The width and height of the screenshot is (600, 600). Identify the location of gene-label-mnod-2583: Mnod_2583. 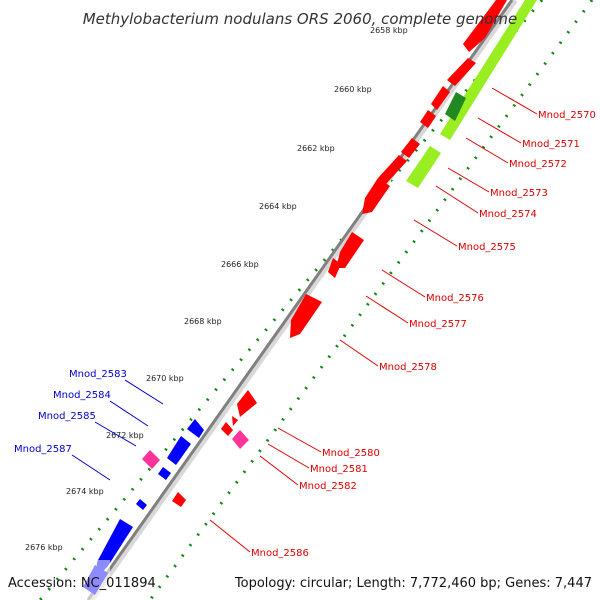
(98, 374).